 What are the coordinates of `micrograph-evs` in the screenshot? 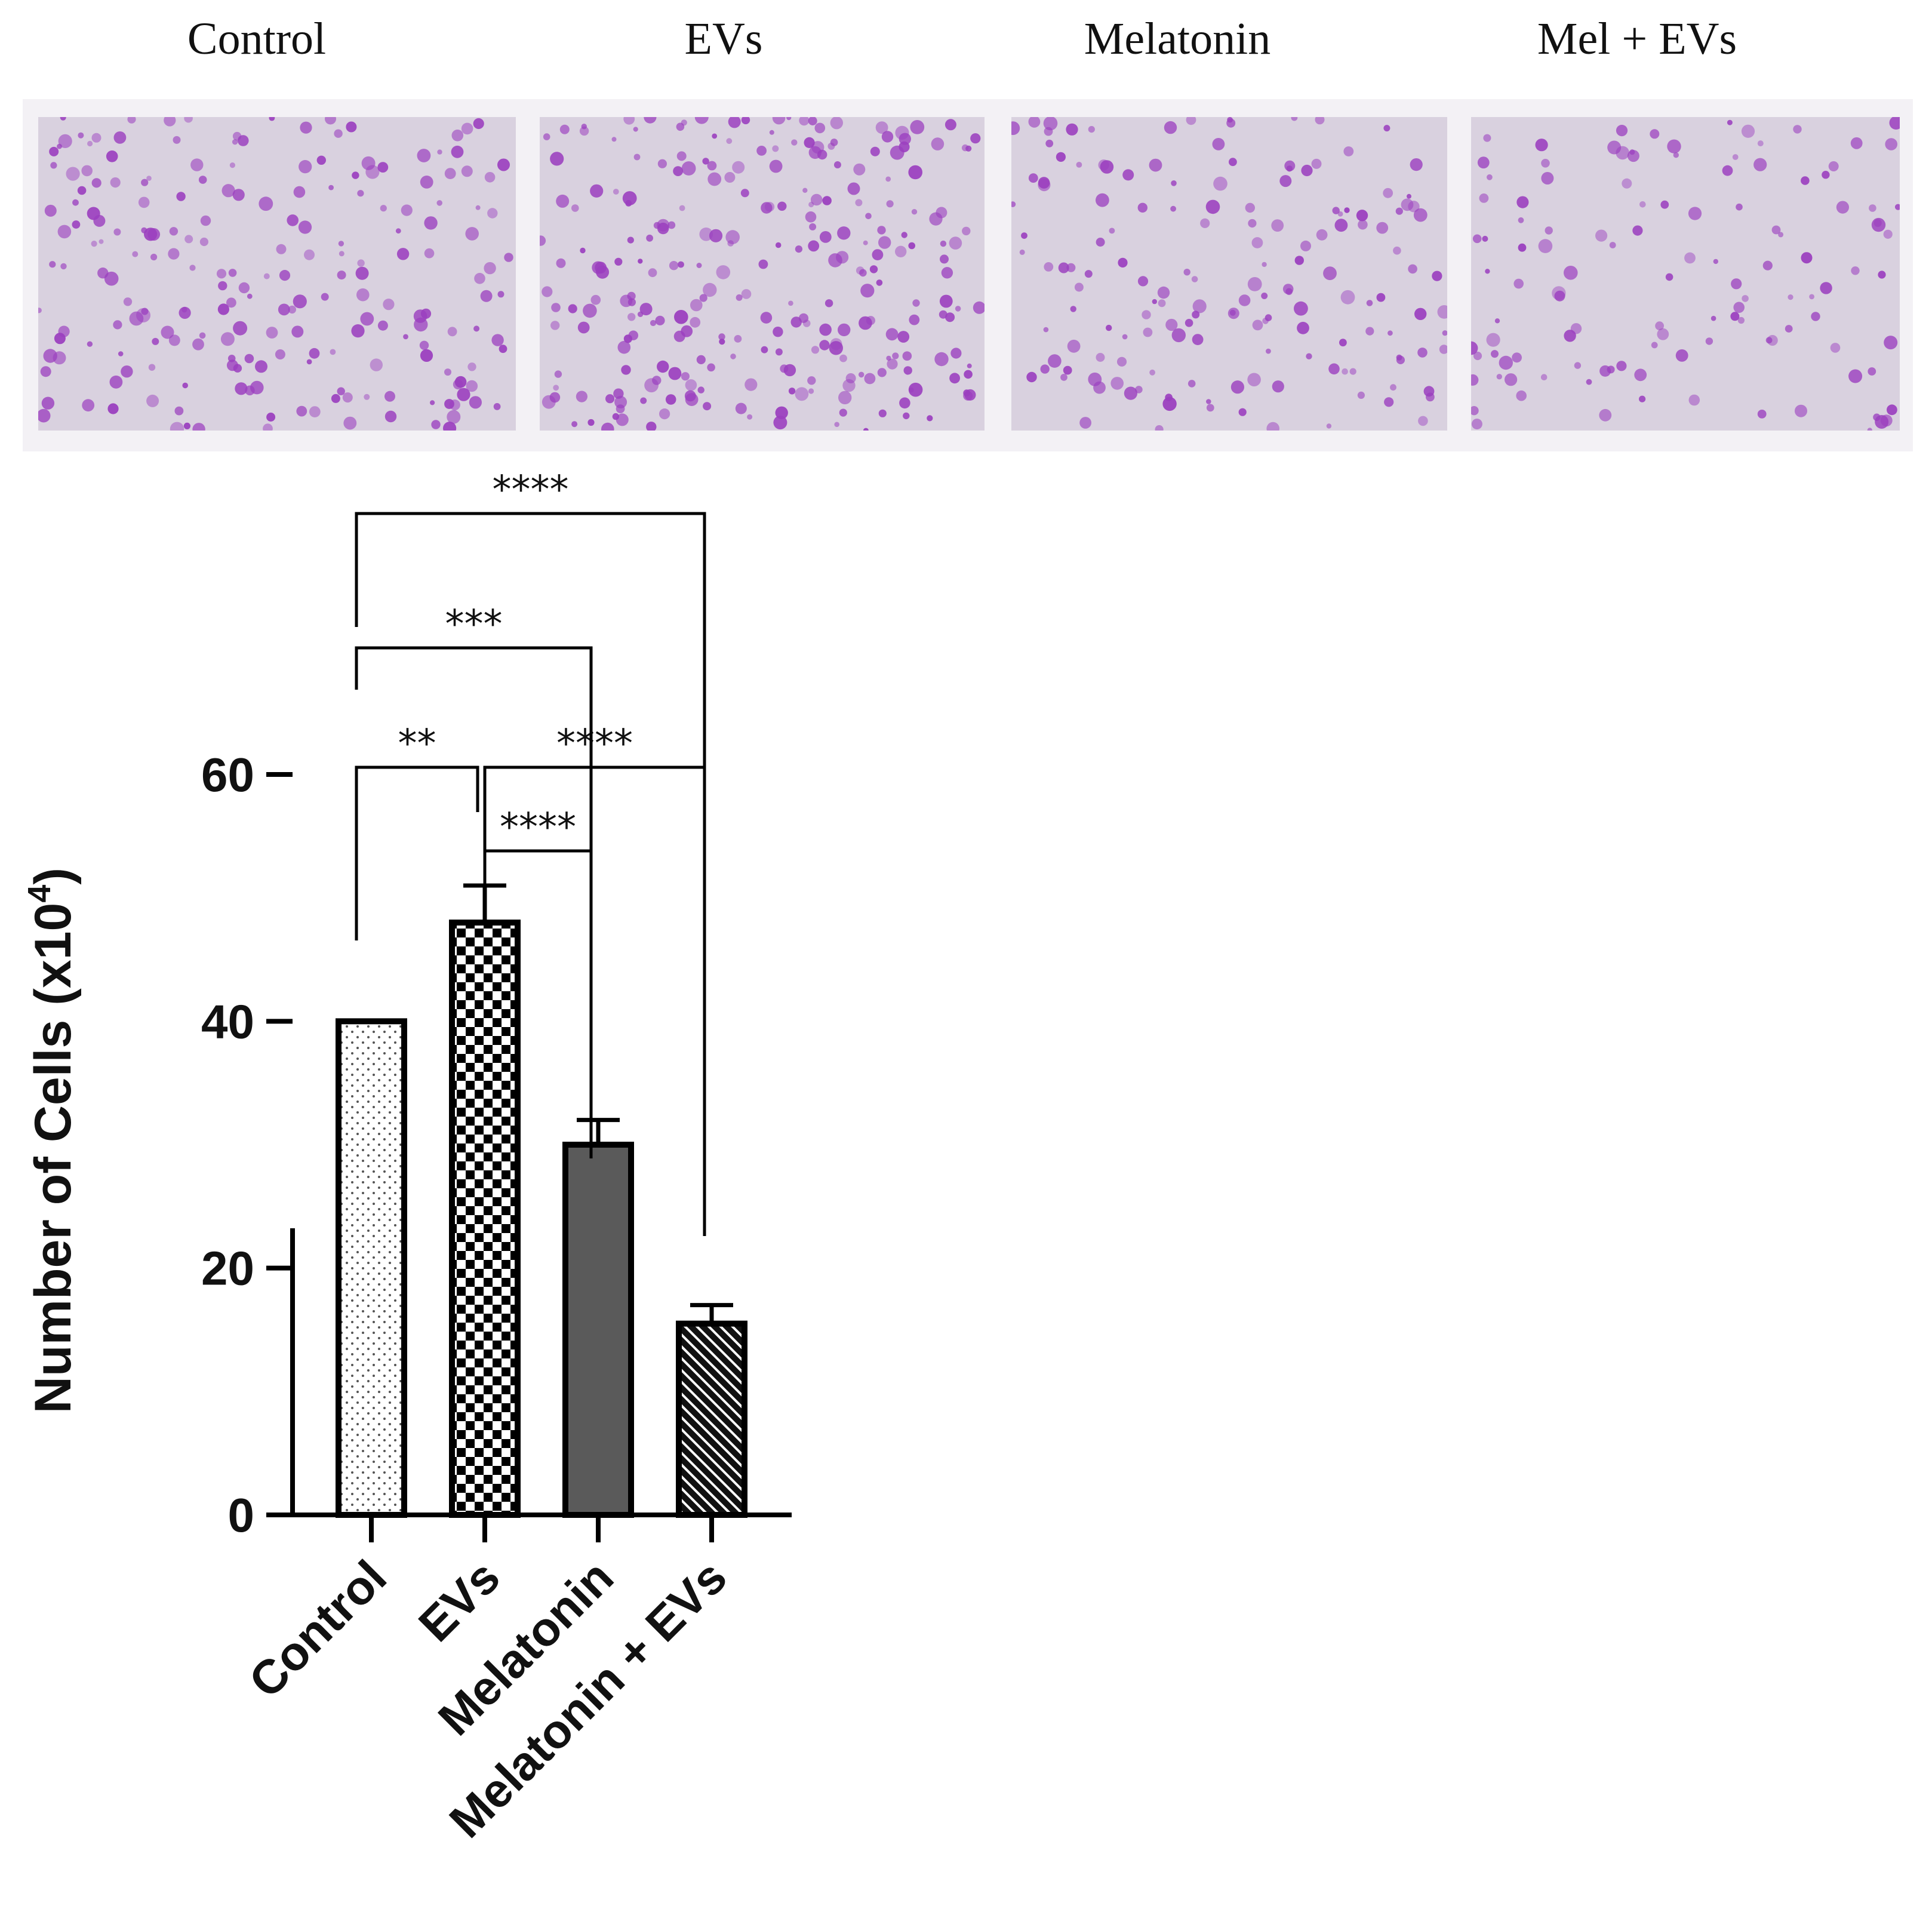 It's located at (762, 274).